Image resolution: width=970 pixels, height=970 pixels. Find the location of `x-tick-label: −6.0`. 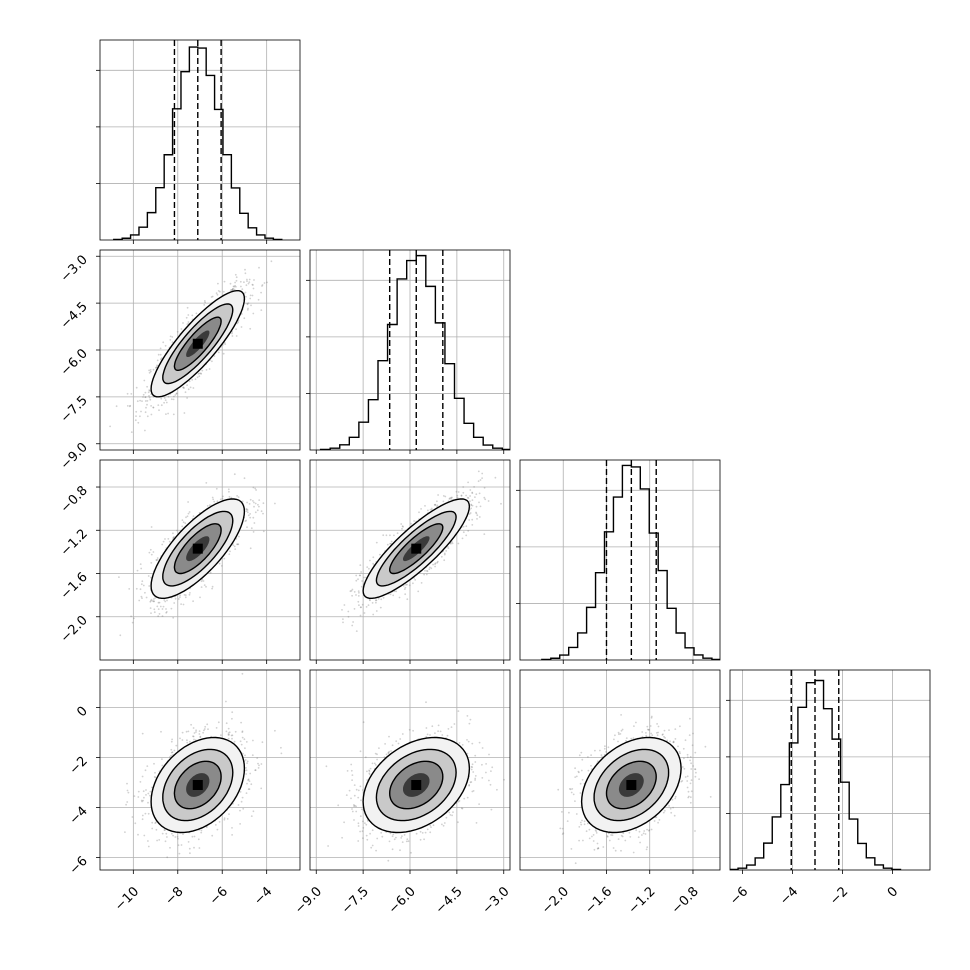

x-tick-label: −6.0 is located at coordinates (402, 900).